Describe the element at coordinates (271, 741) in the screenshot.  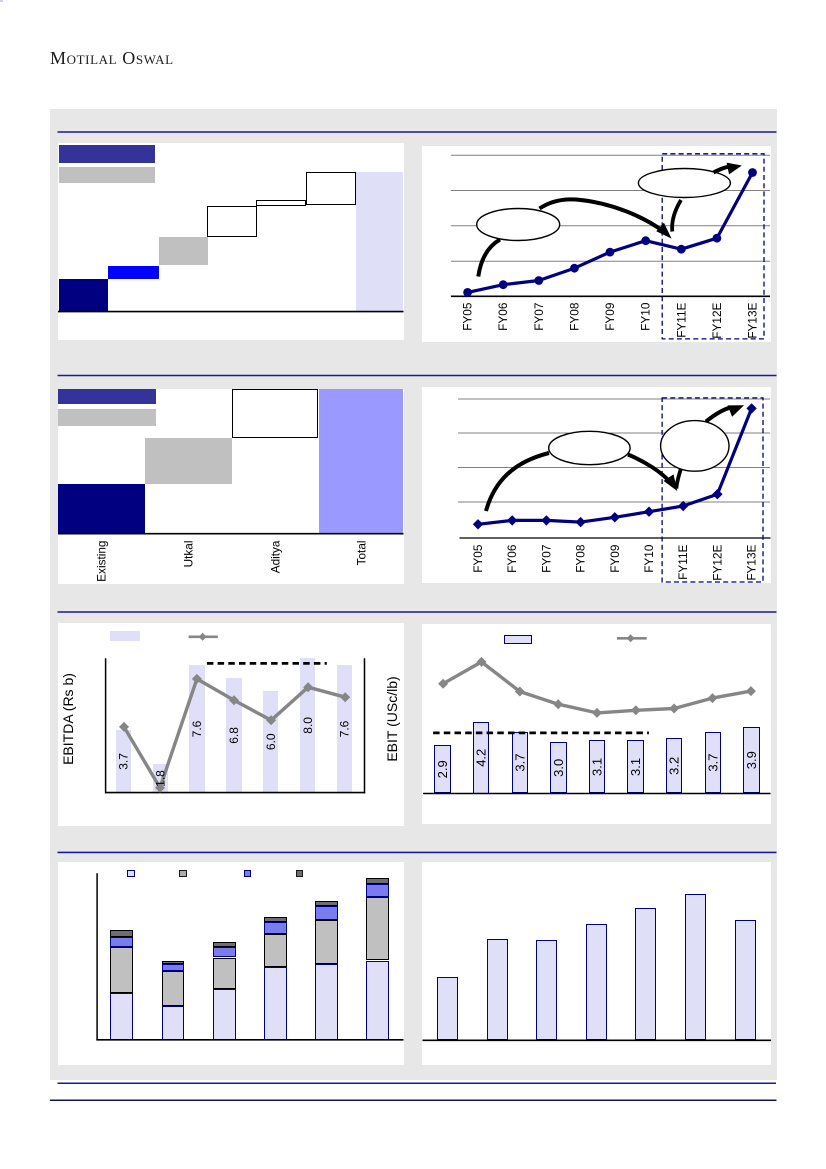
I see `svg-text: 6.0` at that location.